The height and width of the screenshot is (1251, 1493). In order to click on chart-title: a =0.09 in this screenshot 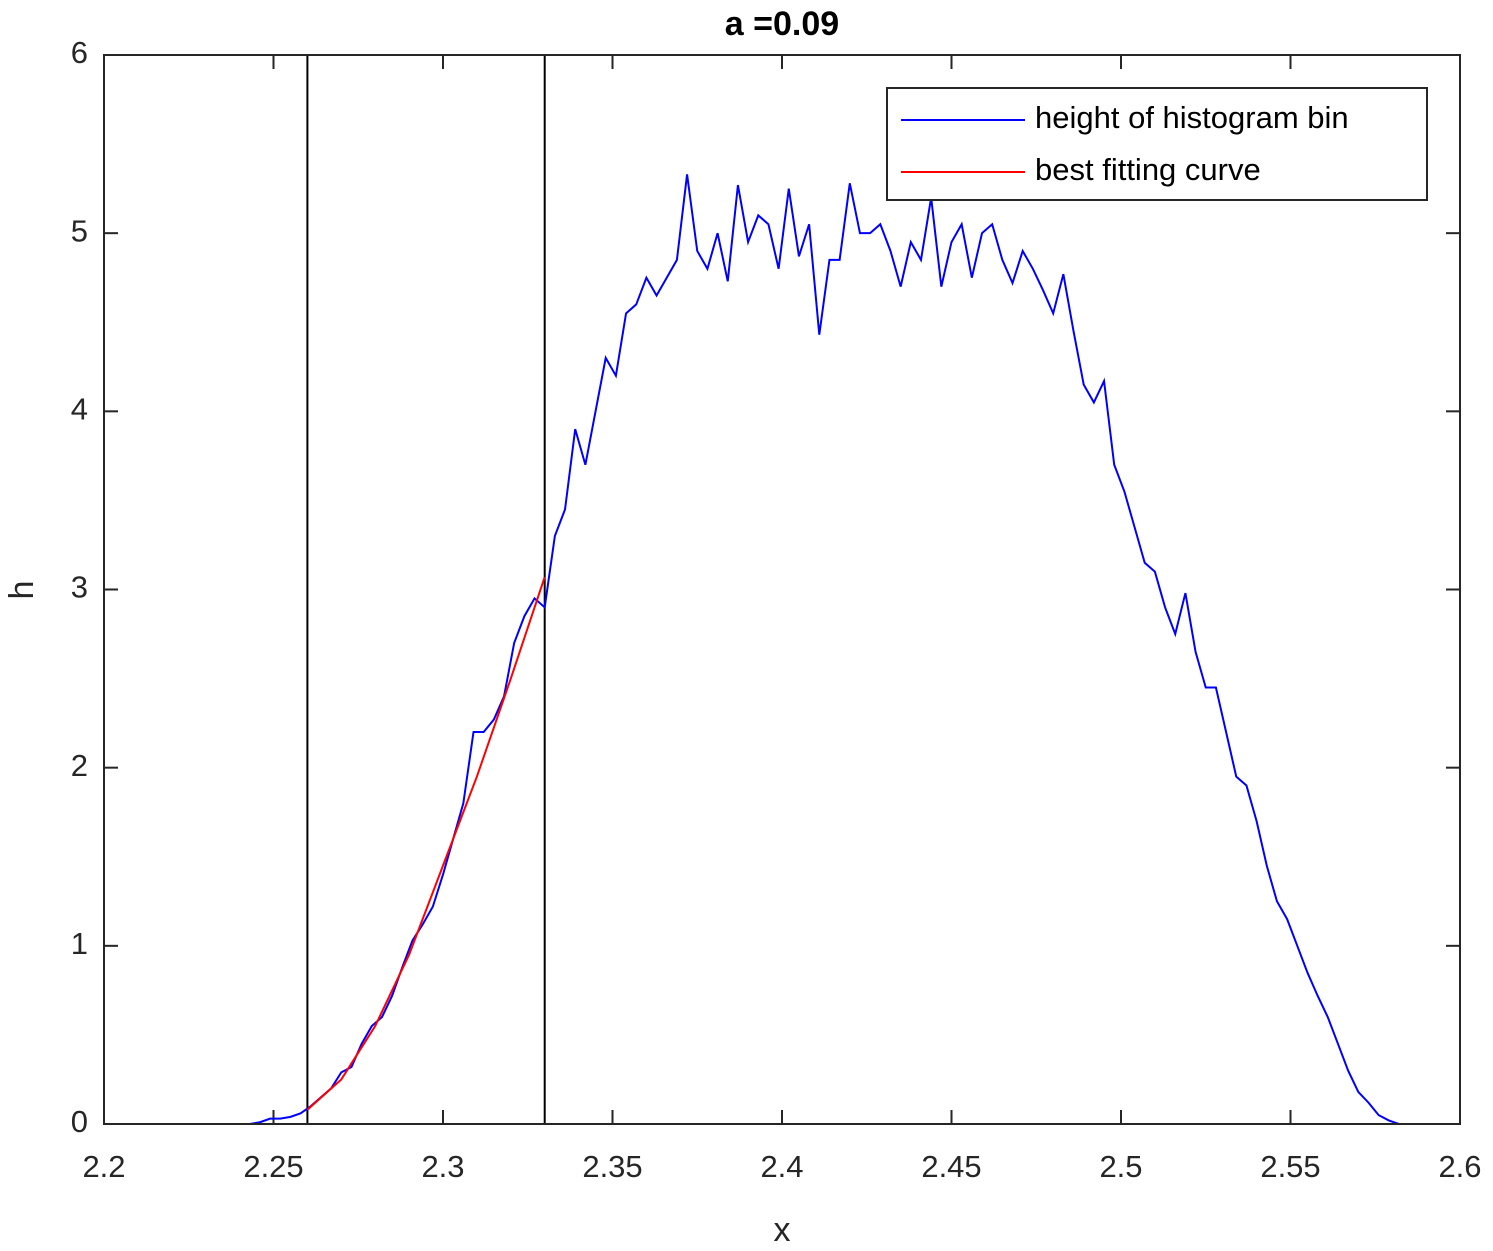, I will do `click(782, 24)`.